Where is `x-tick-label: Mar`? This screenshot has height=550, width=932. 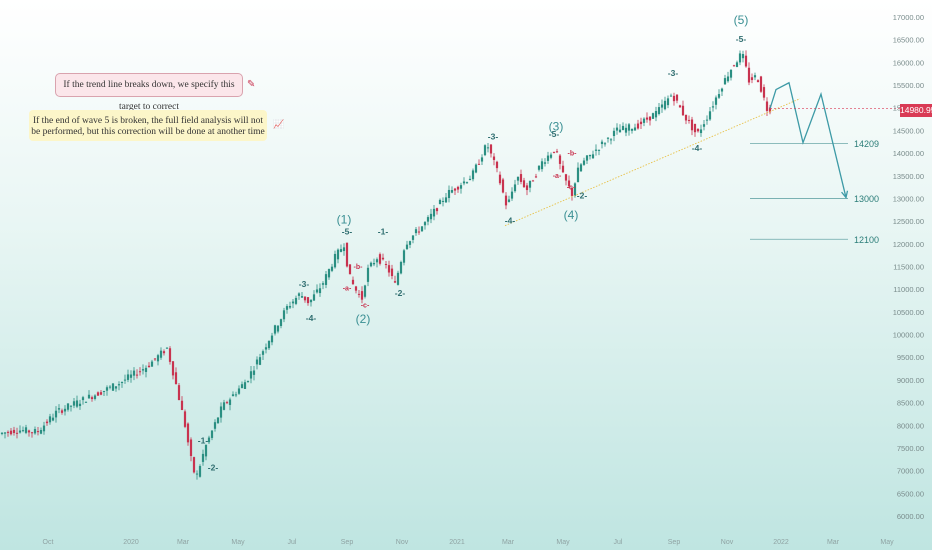
x-tick-label: Mar is located at coordinates (833, 542).